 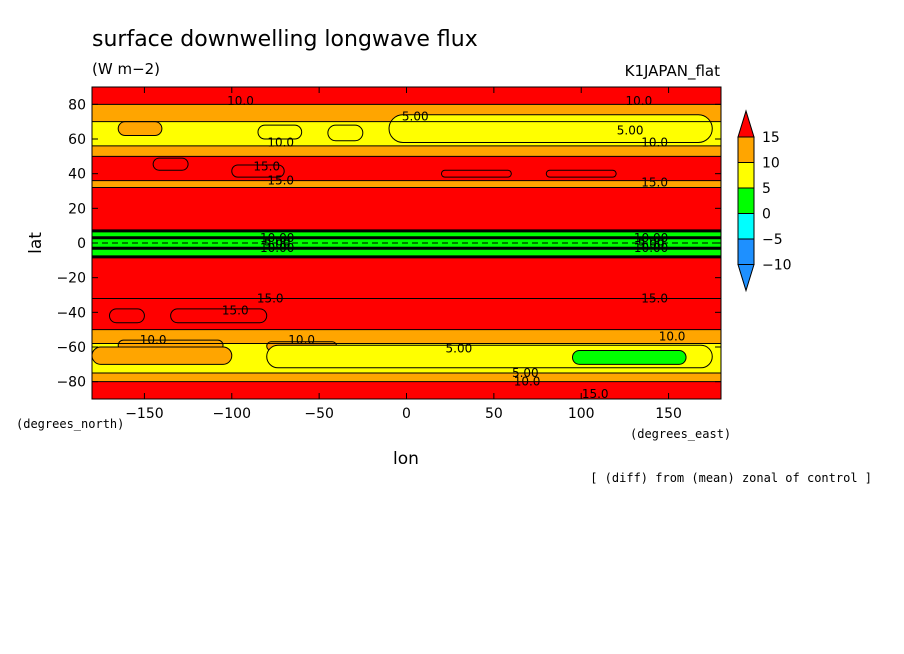 I want to click on y-tick-label: −20, so click(x=71, y=279).